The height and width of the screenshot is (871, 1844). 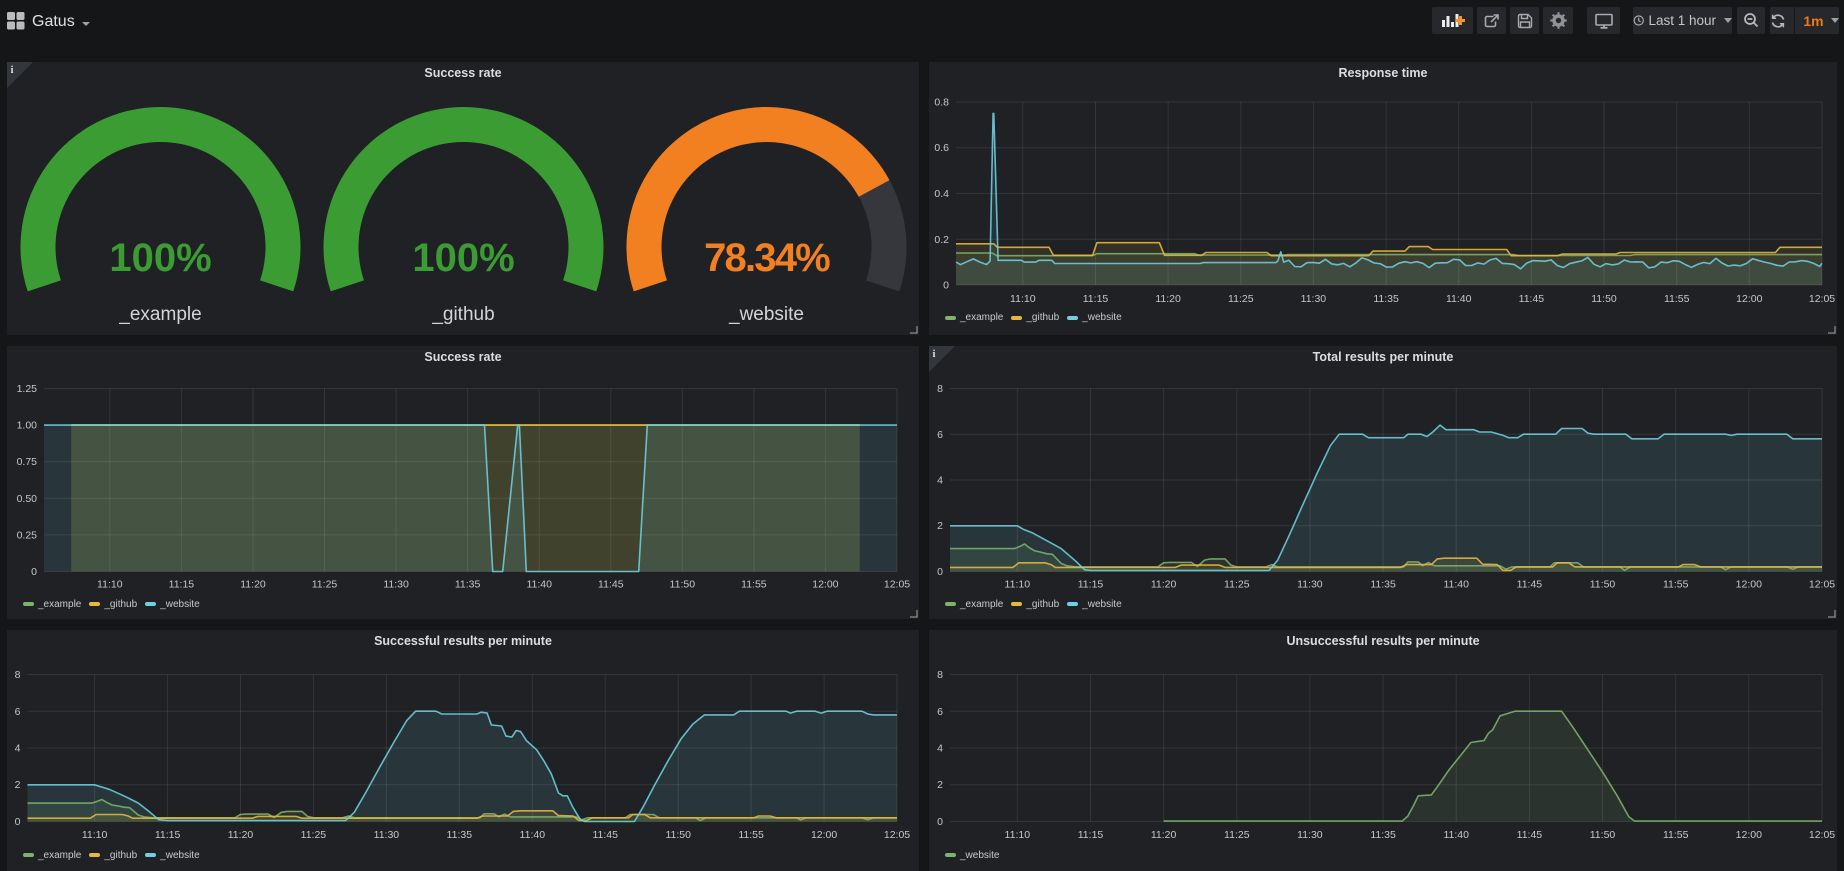 I want to click on svg-text: 0.75, so click(x=27, y=462).